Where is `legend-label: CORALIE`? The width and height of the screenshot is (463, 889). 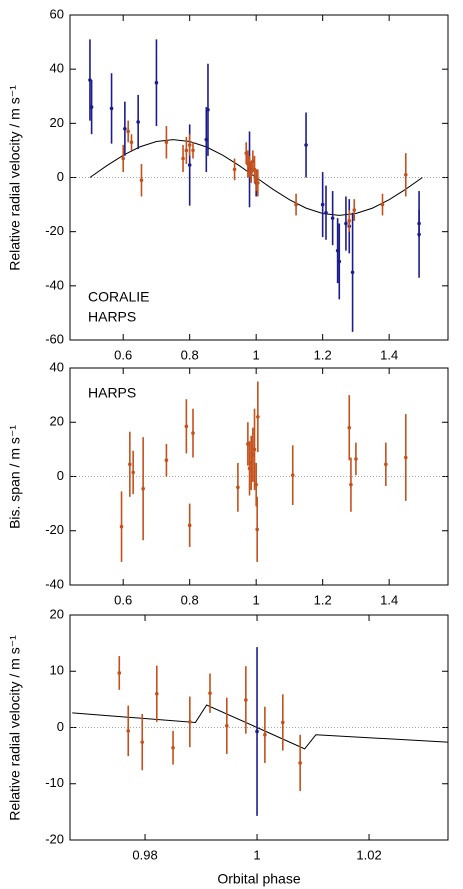 legend-label: CORALIE is located at coordinates (118, 297).